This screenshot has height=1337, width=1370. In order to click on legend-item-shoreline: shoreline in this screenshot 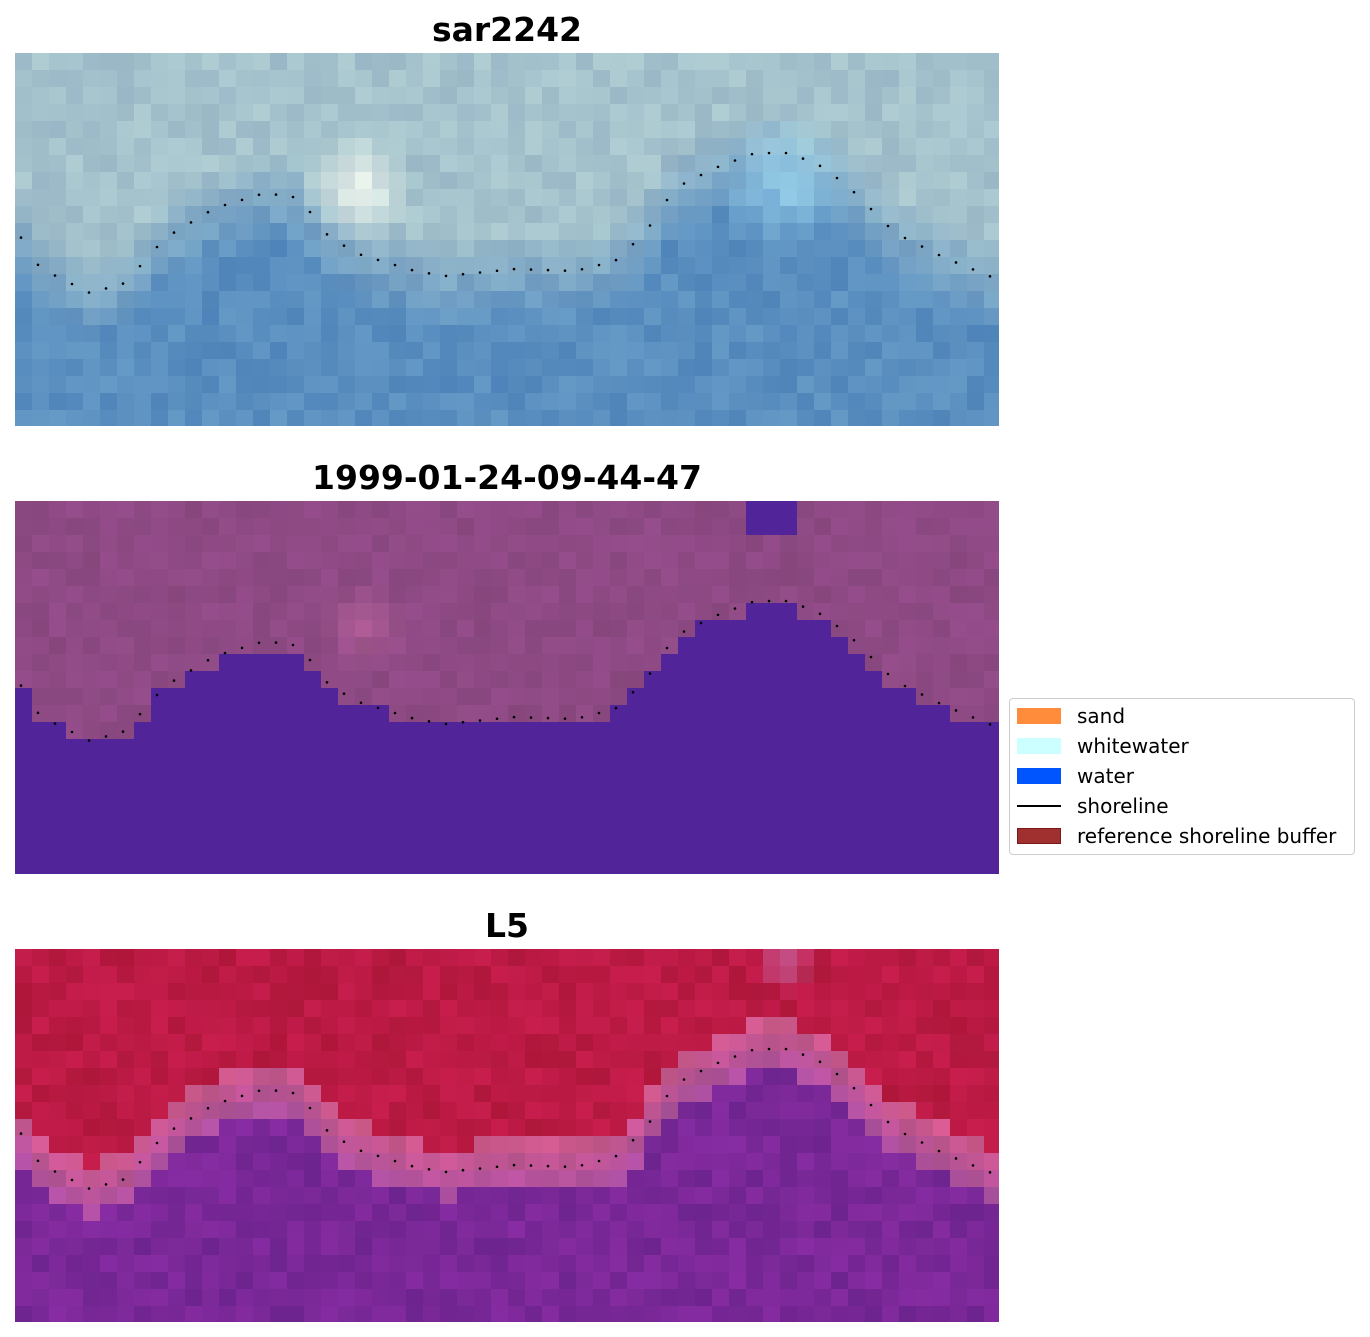, I will do `click(1182, 806)`.